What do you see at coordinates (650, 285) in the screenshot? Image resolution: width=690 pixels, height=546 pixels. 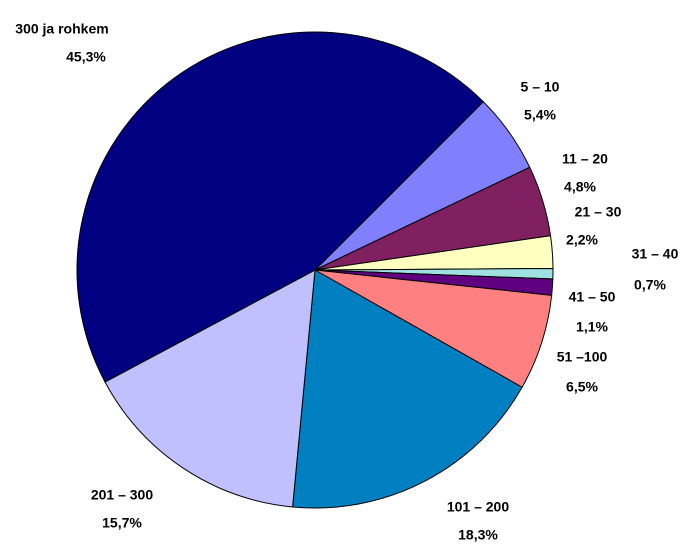 I see `value-label: 0,7%` at bounding box center [650, 285].